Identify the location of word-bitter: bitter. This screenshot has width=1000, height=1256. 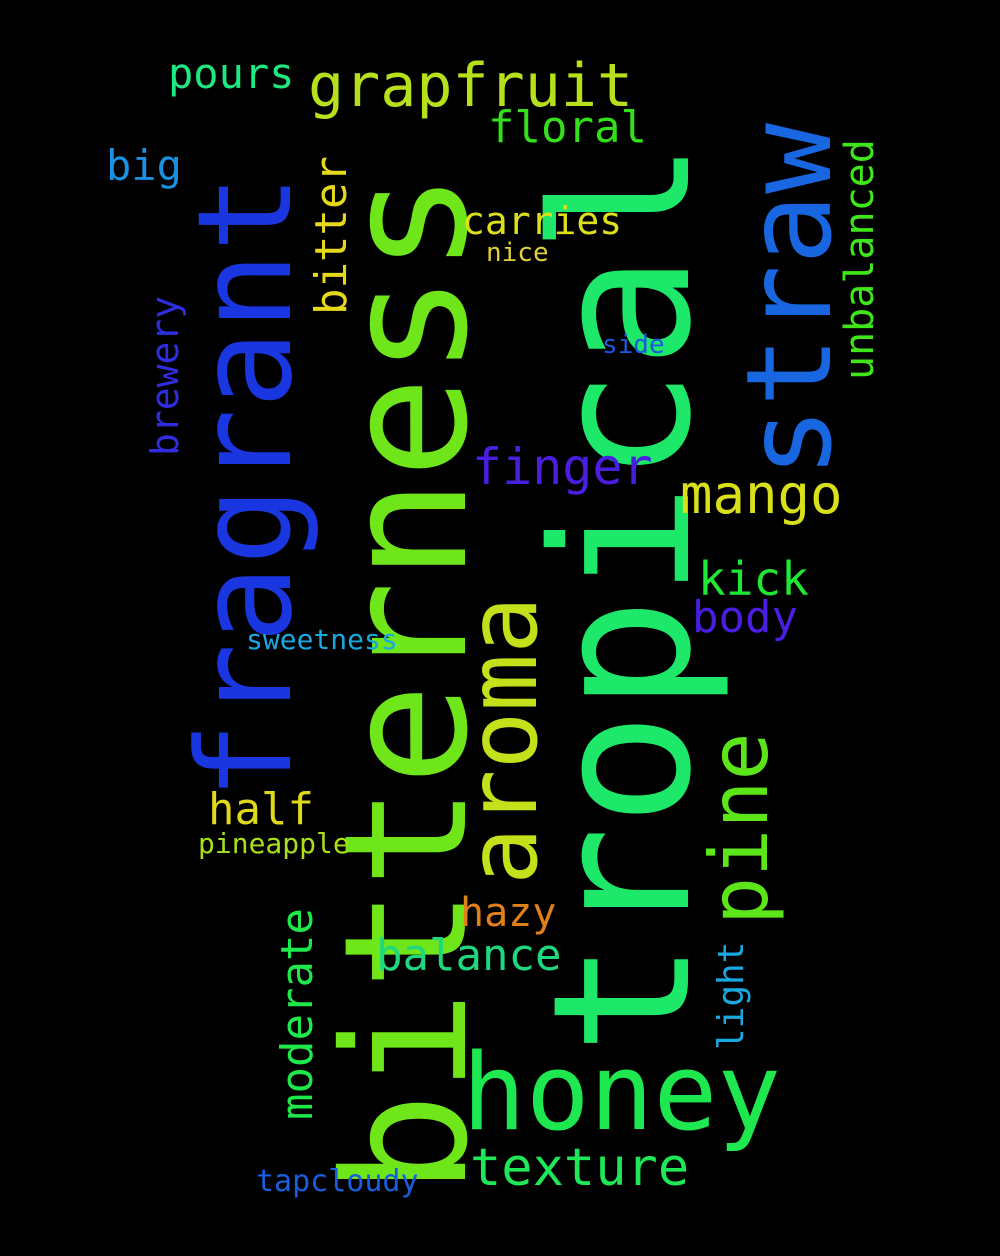
(331, 235).